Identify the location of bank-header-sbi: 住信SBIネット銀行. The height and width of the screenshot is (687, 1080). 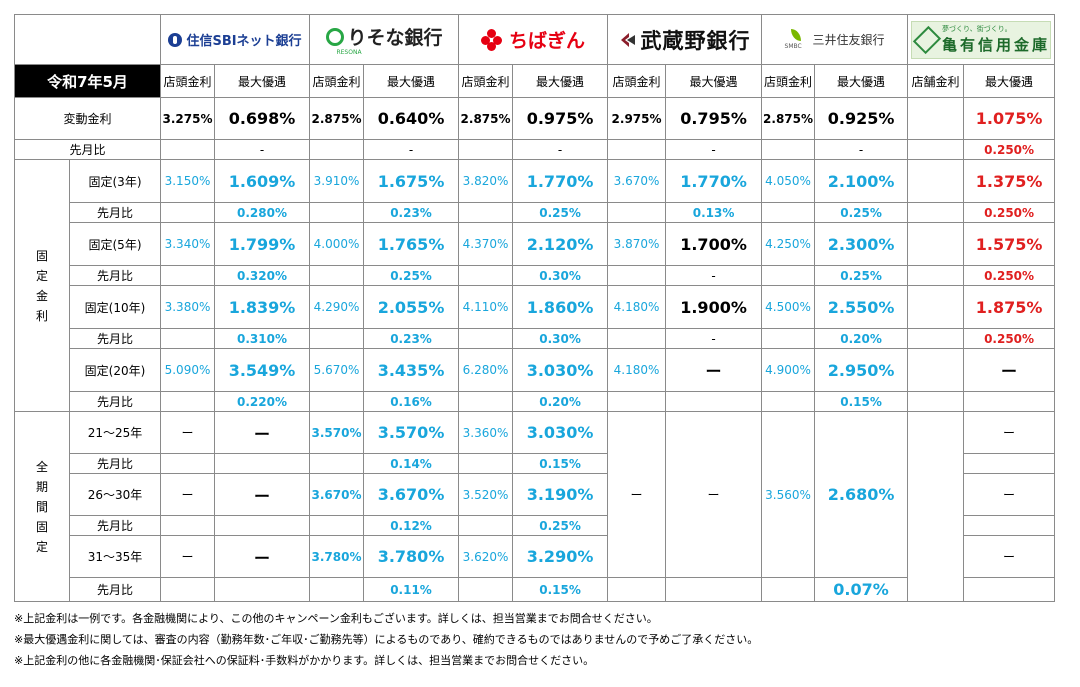
(235, 39).